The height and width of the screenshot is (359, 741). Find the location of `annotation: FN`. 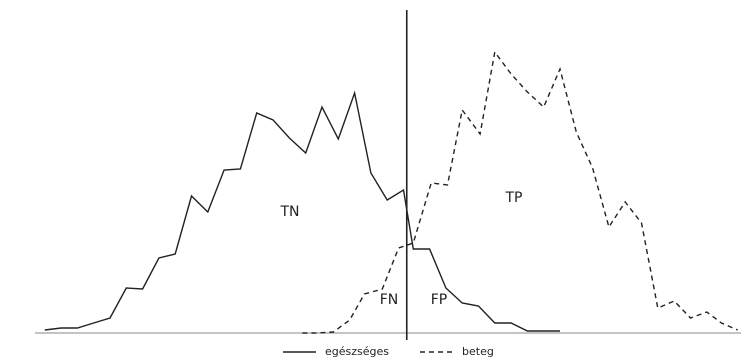

annotation: FN is located at coordinates (389, 300).